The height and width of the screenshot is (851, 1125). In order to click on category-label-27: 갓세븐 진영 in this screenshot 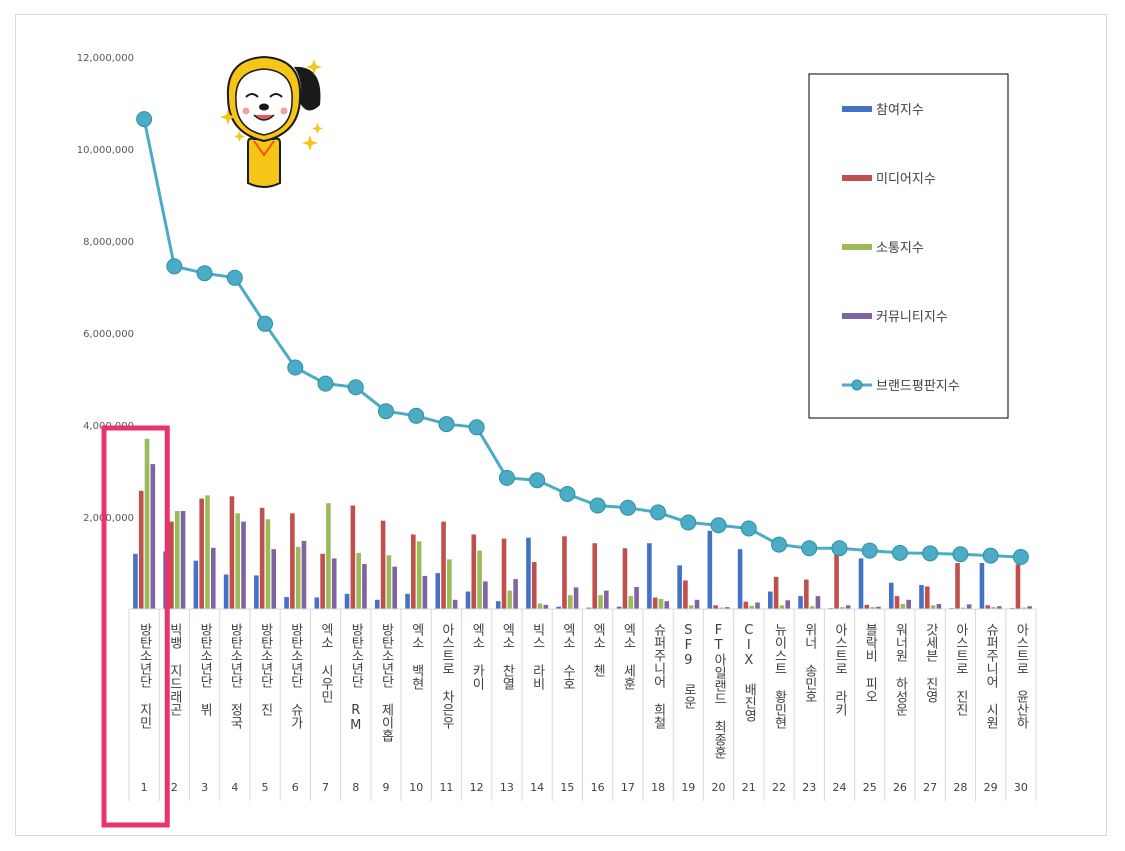, I will do `click(930, 663)`.